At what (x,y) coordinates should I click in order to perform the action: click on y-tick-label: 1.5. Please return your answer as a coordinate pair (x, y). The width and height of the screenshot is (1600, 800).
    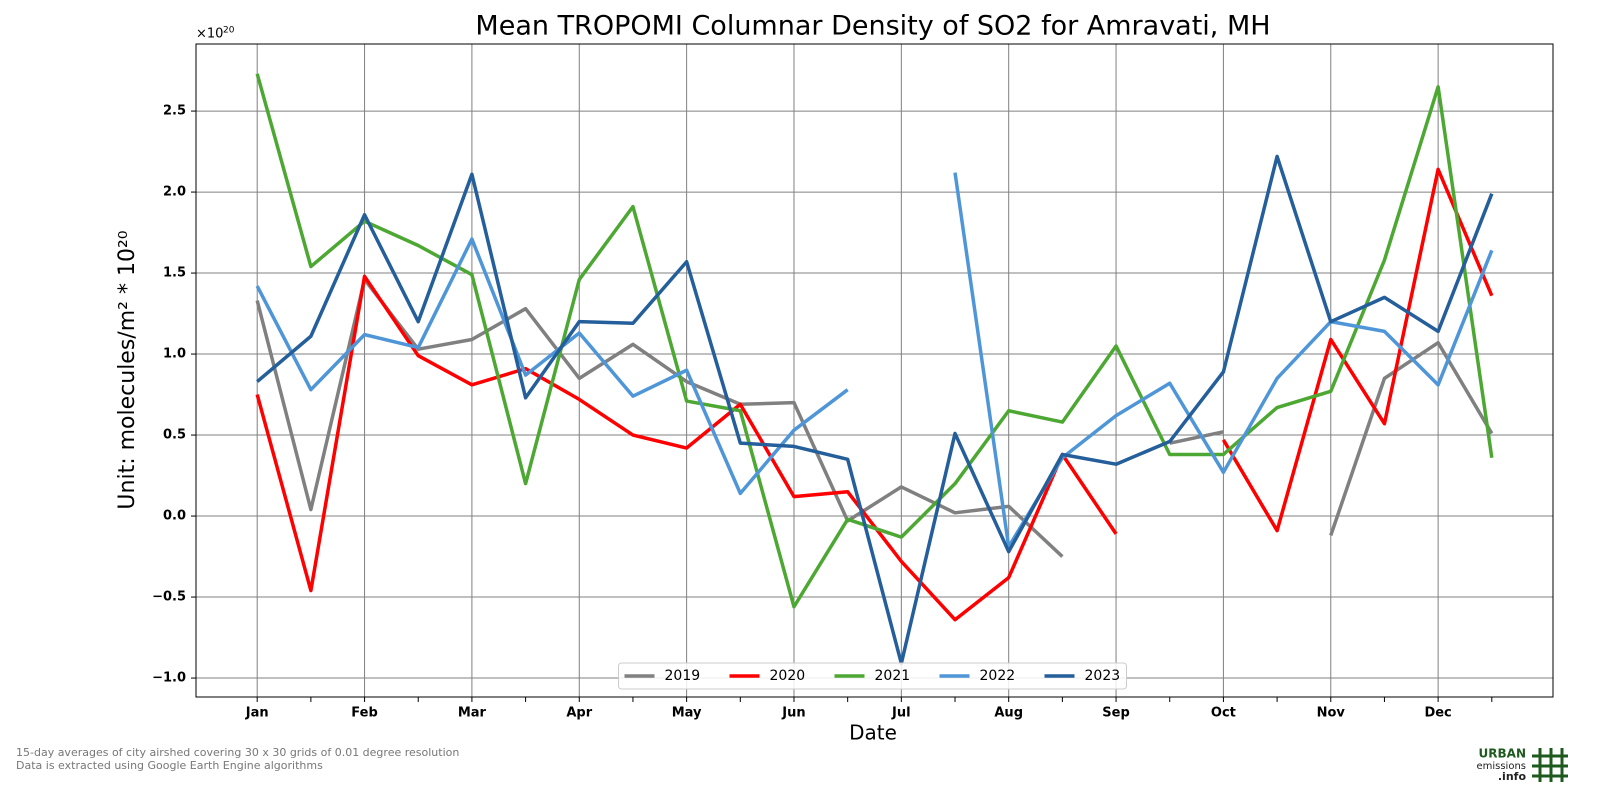
    Looking at the image, I should click on (174, 273).